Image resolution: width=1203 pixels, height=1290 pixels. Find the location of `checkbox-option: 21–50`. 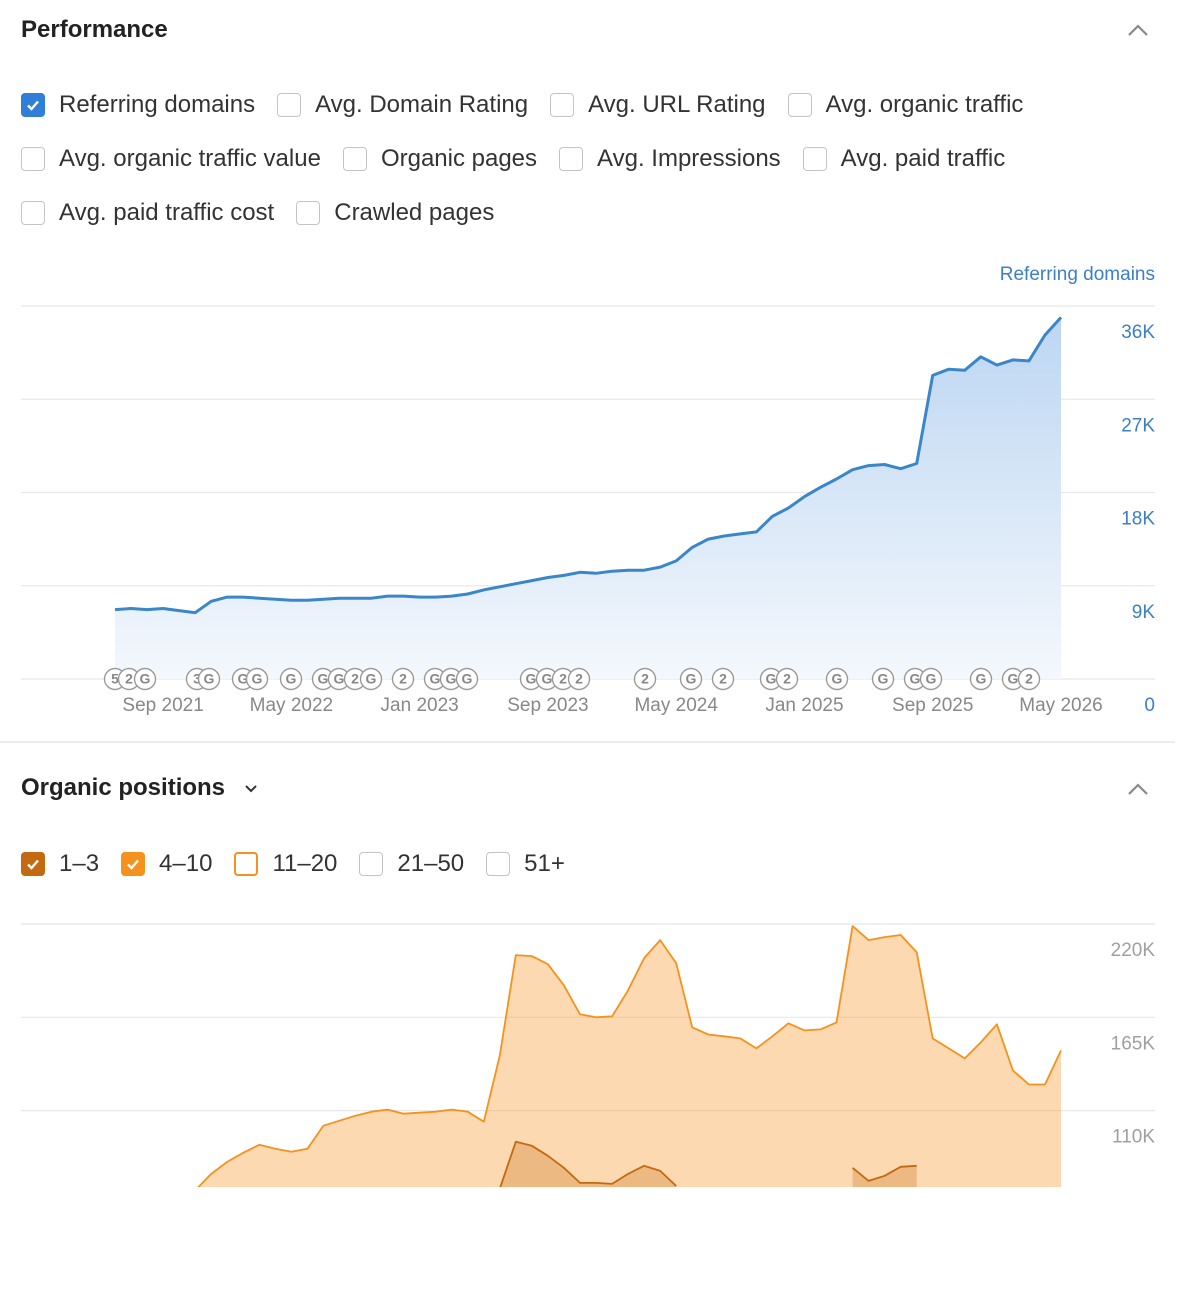

checkbox-option: 21–50 is located at coordinates (411, 864).